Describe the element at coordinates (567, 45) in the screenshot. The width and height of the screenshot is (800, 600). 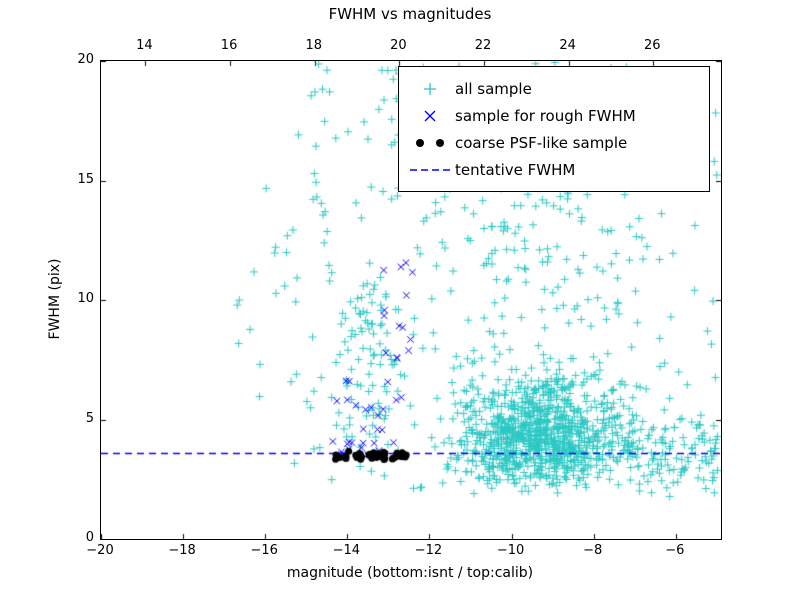
I see `x-tick-label-top: 24` at that location.